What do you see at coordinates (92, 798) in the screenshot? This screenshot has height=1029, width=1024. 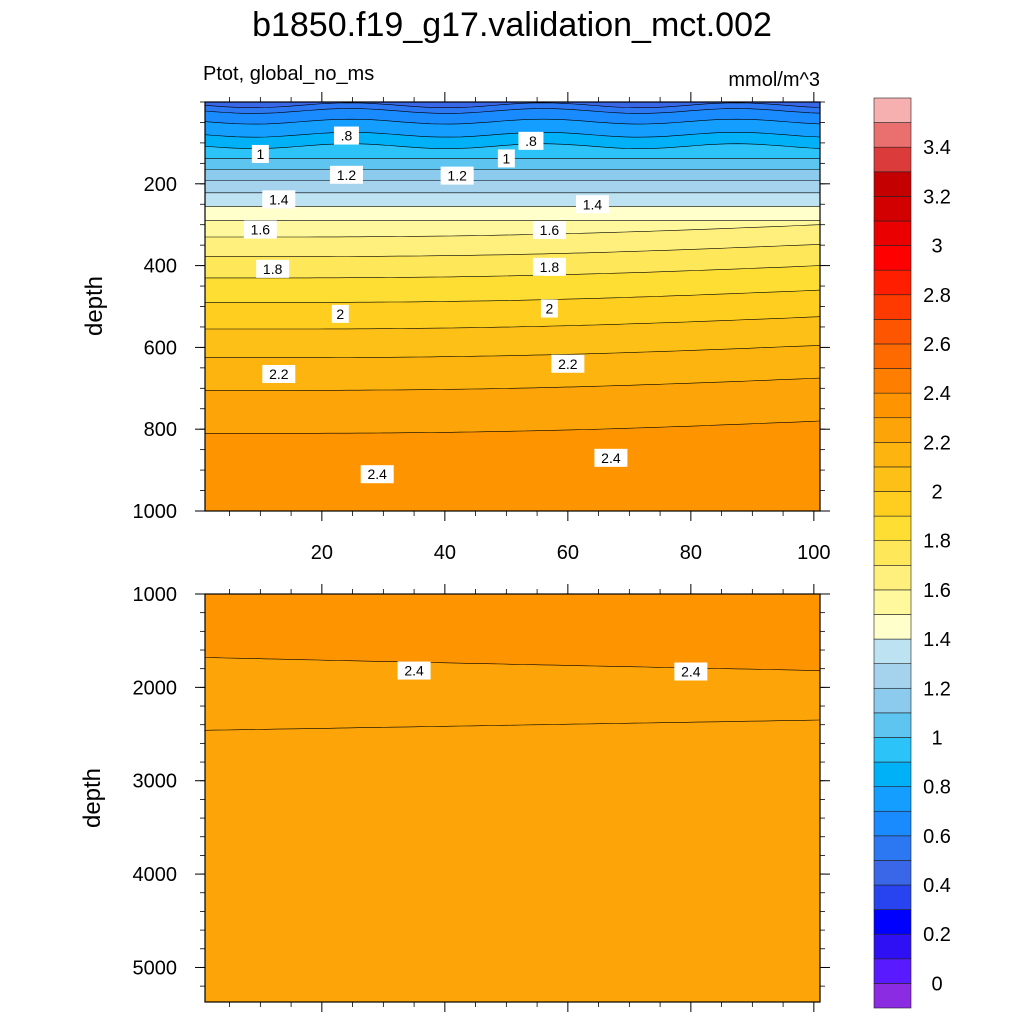 I see `lower-y-axis-title: depth` at bounding box center [92, 798].